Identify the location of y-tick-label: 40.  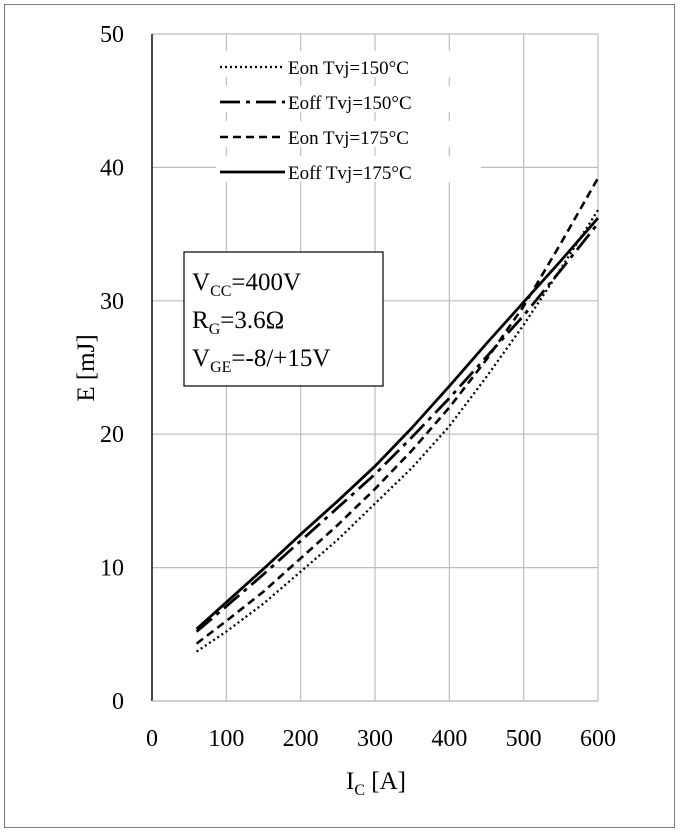
(112, 168).